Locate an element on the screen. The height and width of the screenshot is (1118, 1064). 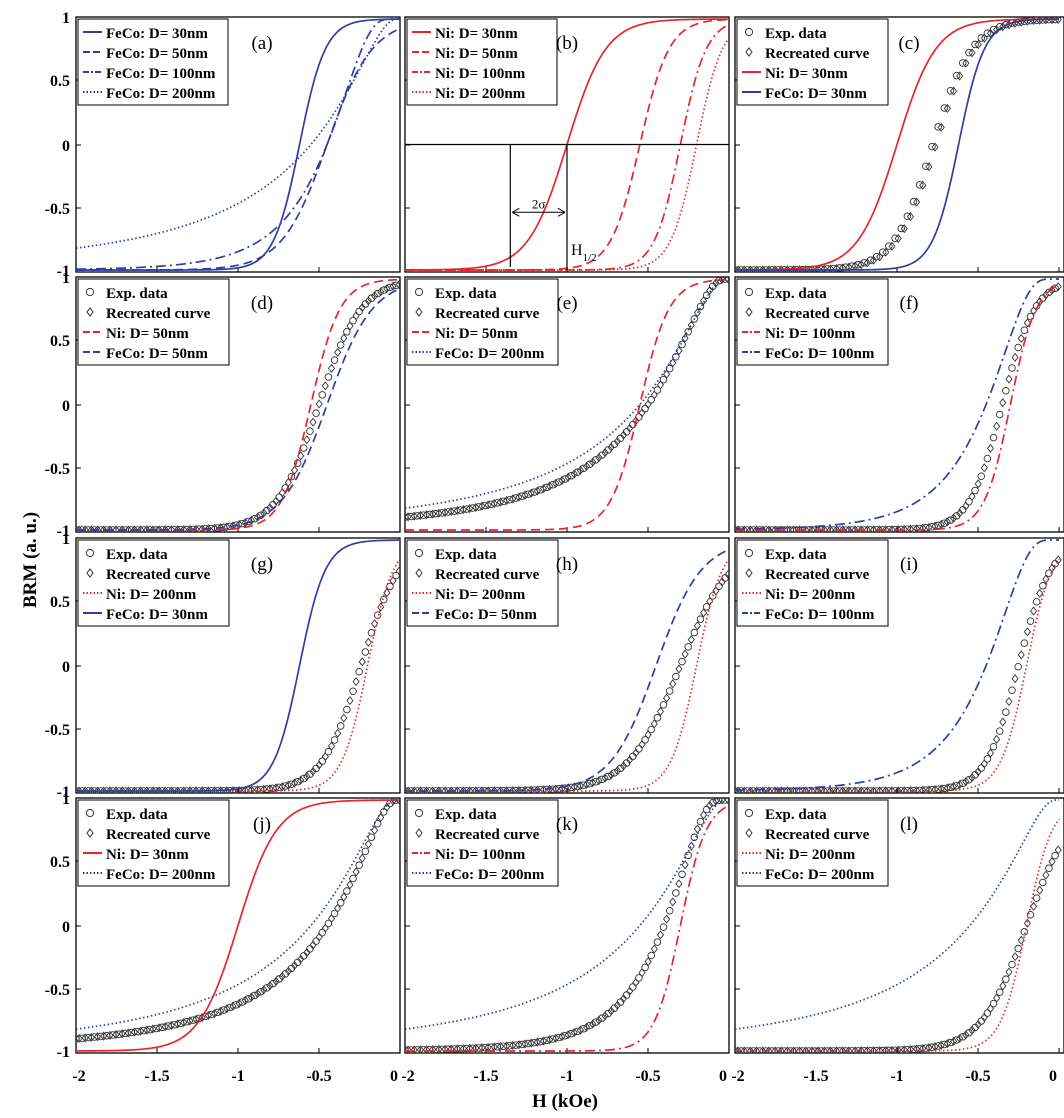
series-feco-d-100nm-line is located at coordinates (897, 665).